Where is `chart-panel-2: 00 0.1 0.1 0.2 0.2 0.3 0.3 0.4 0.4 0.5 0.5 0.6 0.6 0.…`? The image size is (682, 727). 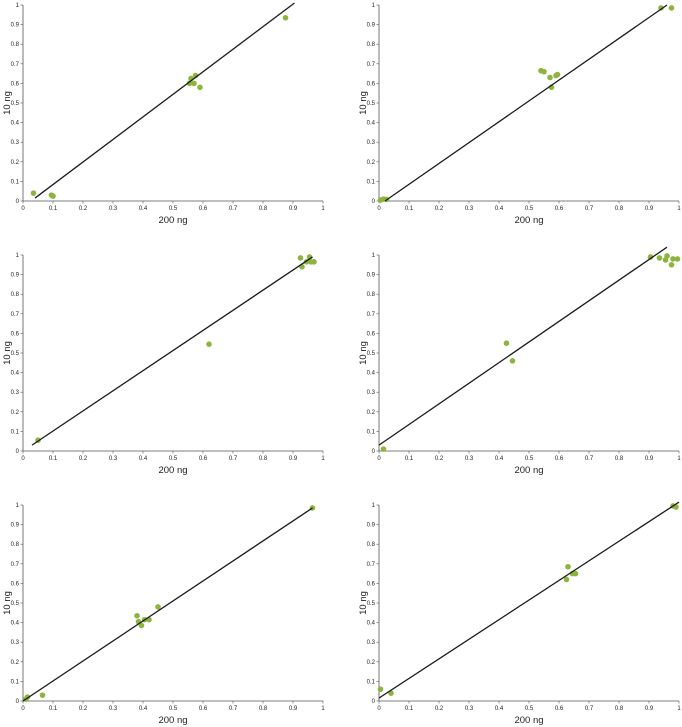 chart-panel-2: 00 0.1 0.1 0.2 0.2 0.3 0.3 0.4 0.4 0.5 0.5 0.6 0.6 0.… is located at coordinates (519, 114).